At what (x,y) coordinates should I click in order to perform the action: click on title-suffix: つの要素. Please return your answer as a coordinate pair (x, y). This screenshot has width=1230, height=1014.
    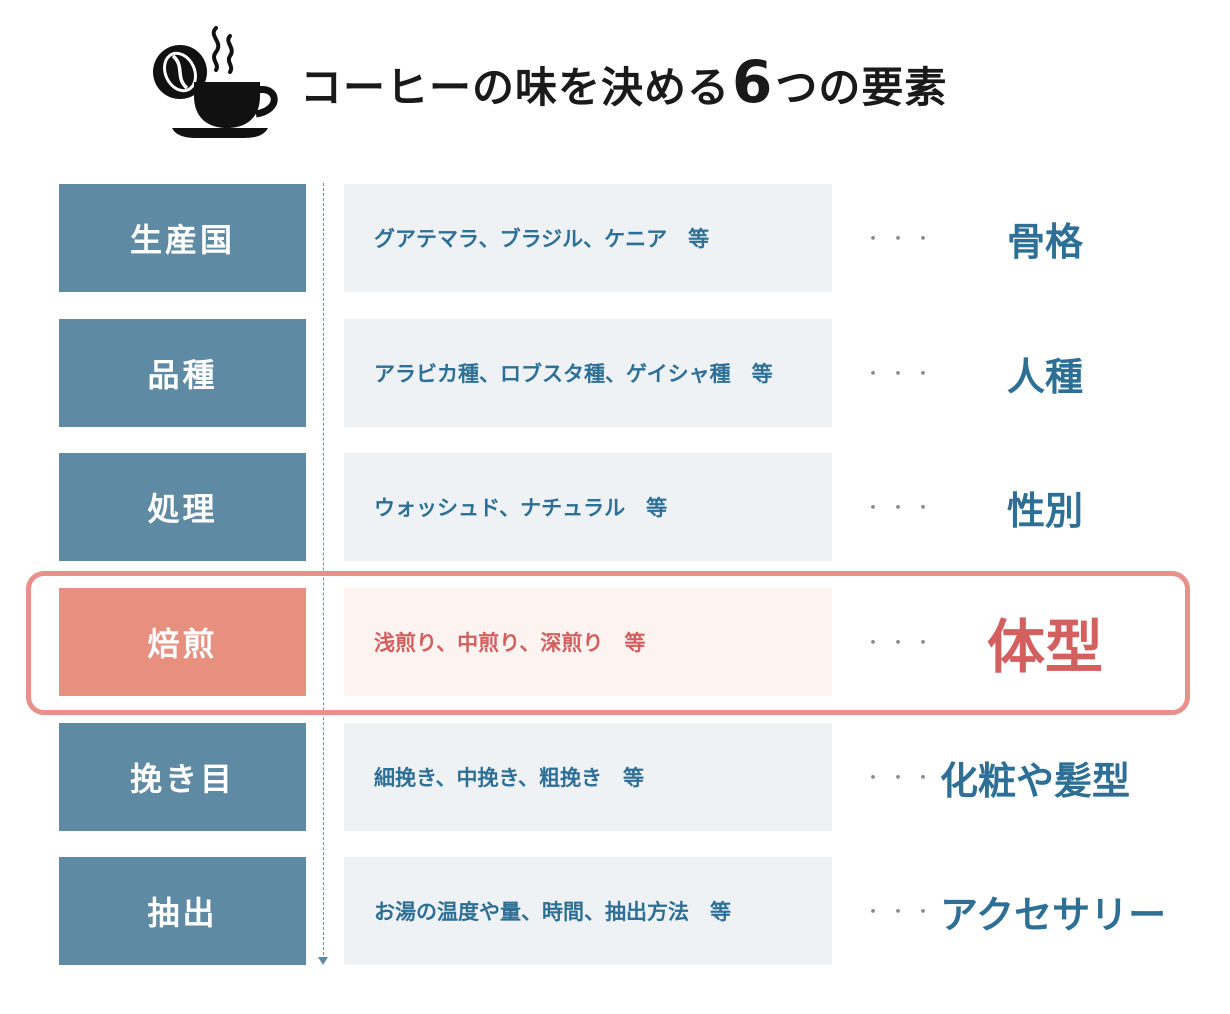
    Looking at the image, I should click on (861, 87).